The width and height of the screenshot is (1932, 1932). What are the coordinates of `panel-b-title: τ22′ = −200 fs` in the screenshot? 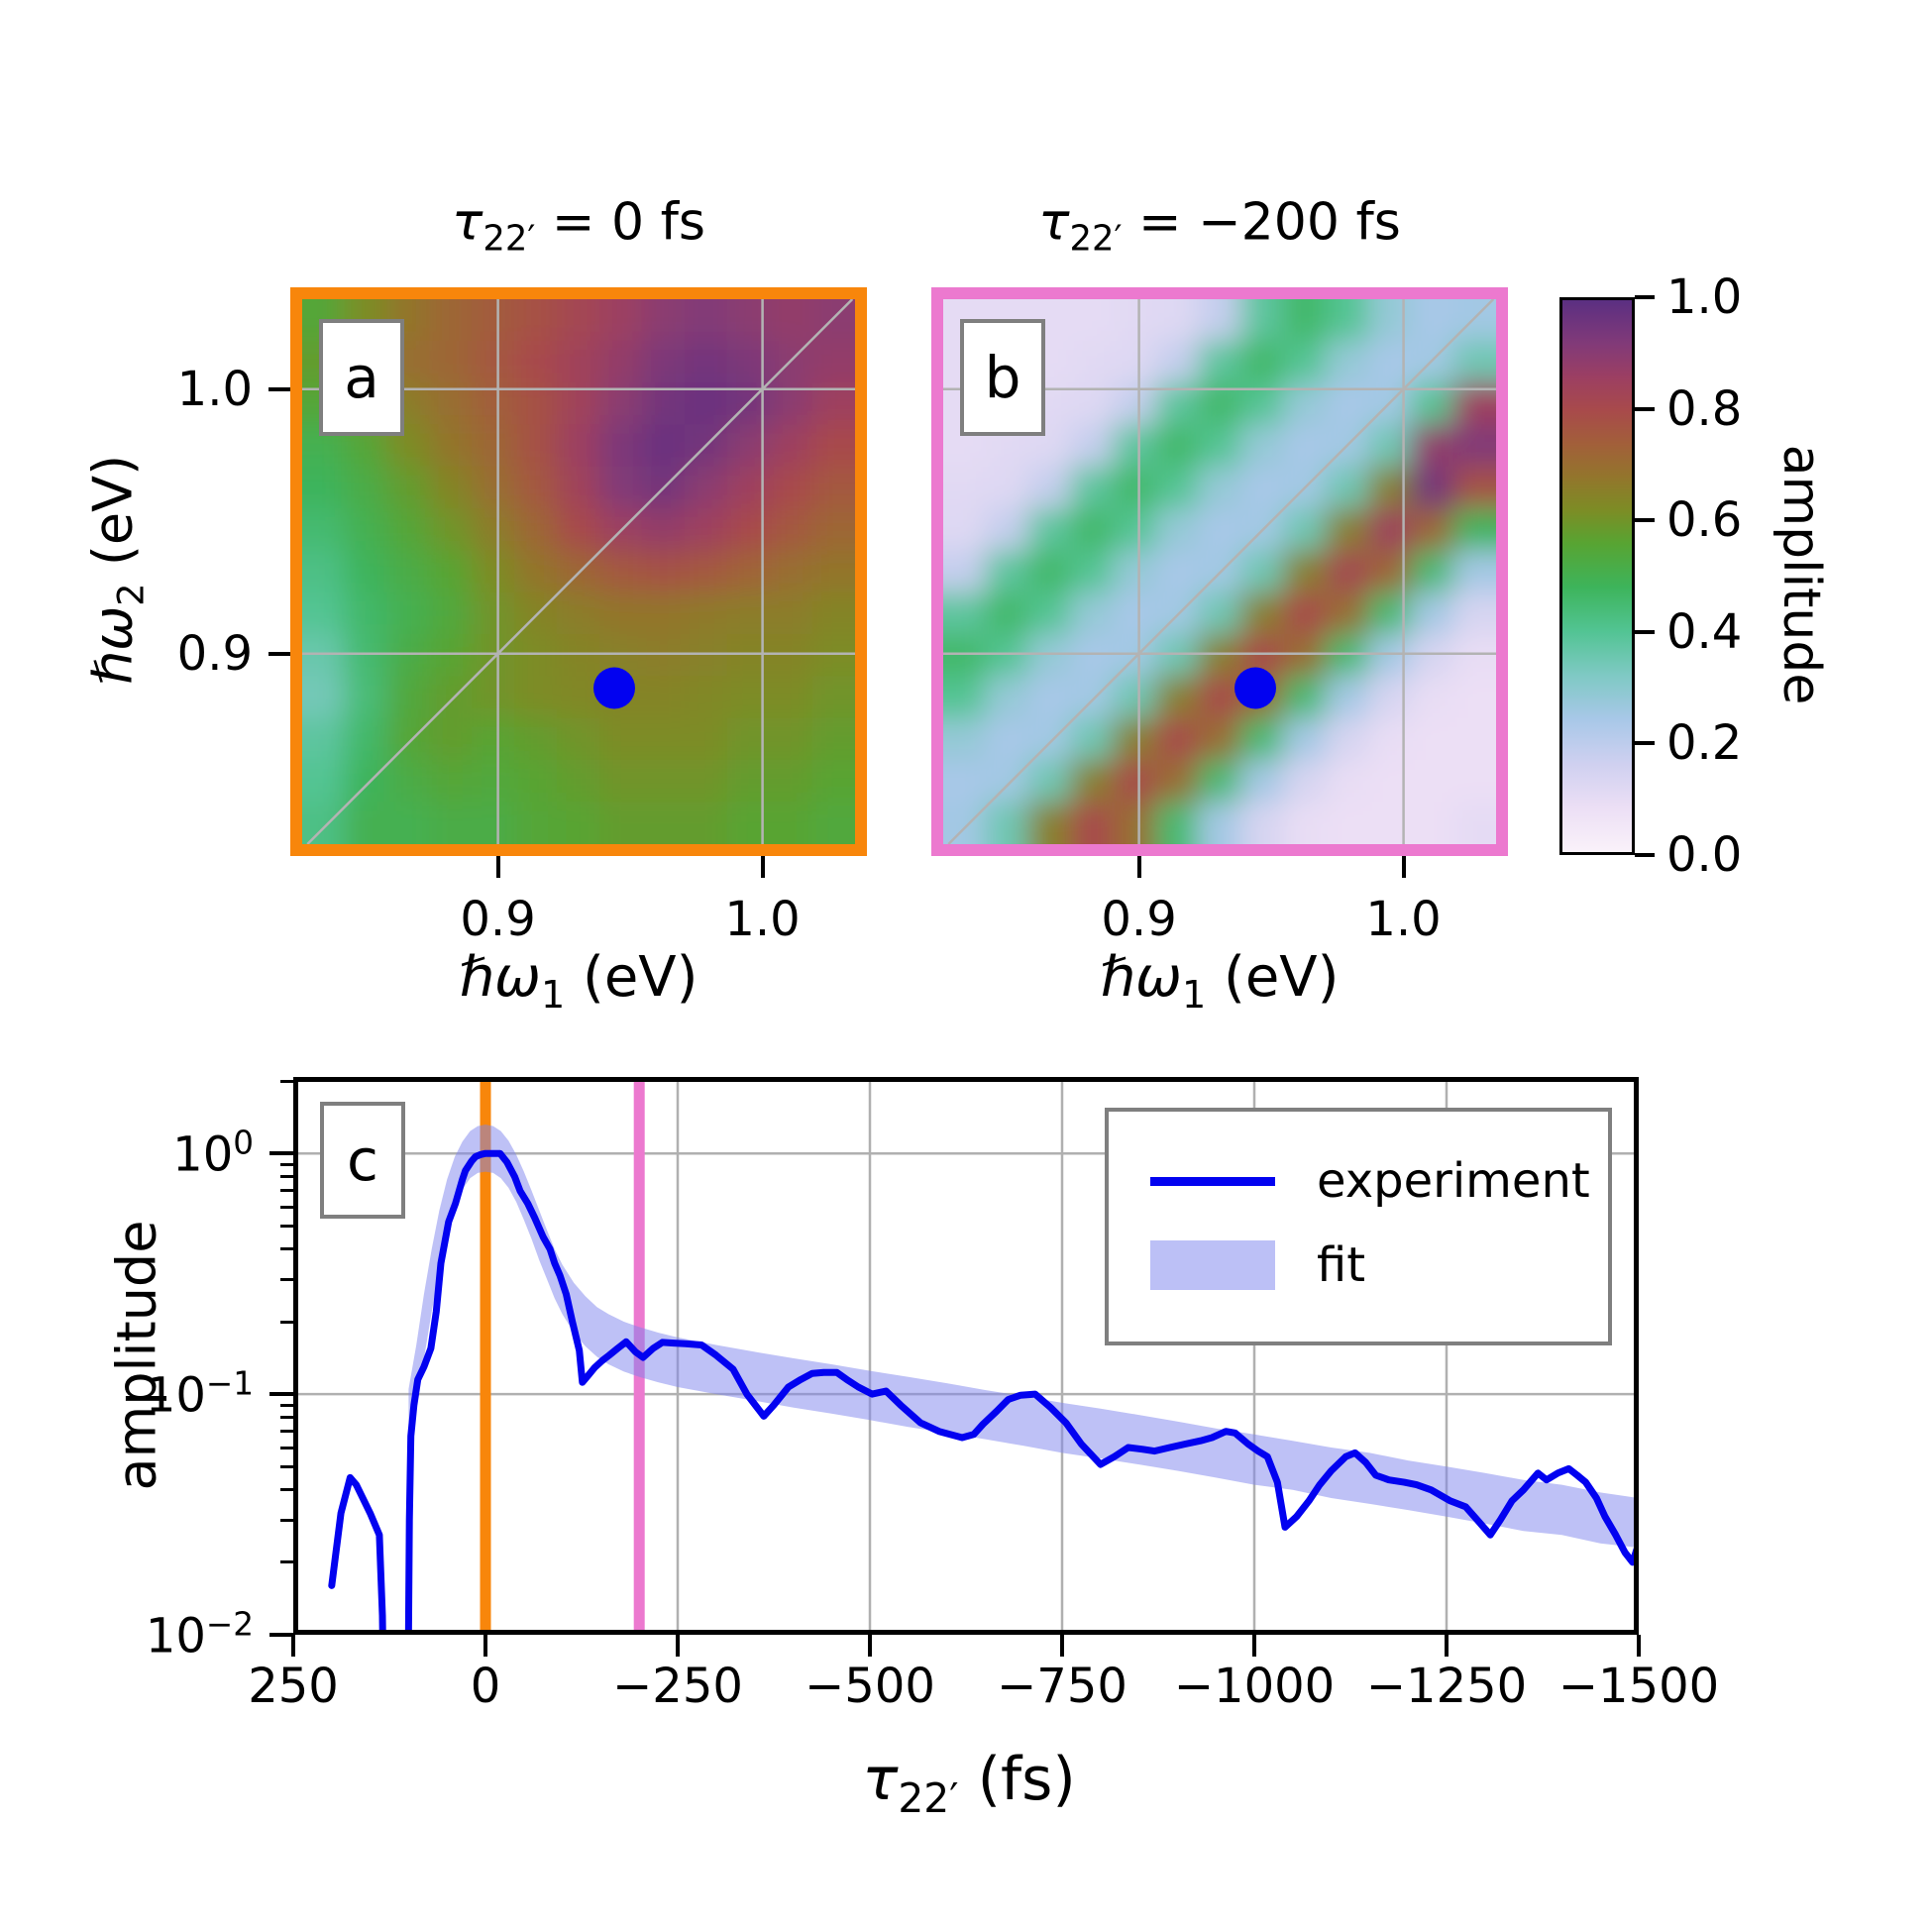 It's located at (1220, 225).